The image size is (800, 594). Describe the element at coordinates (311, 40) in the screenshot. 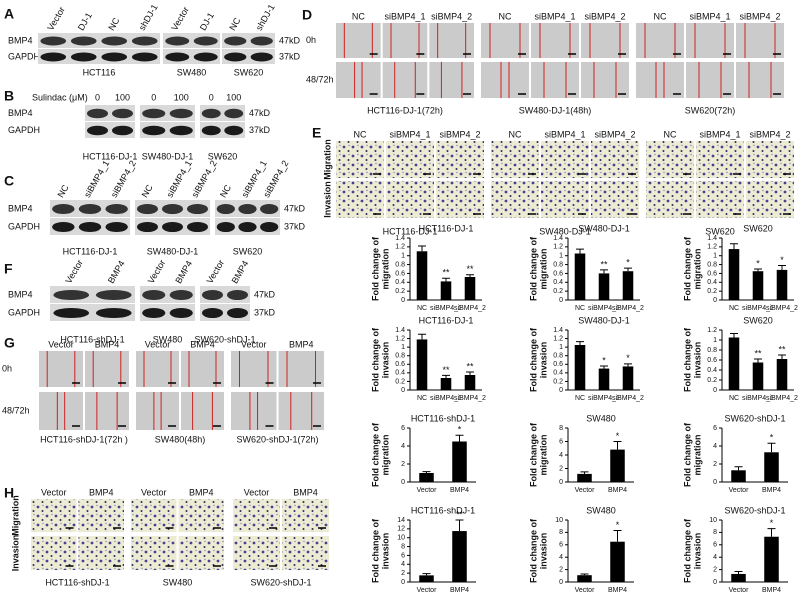

I see `row-label: 0h` at that location.